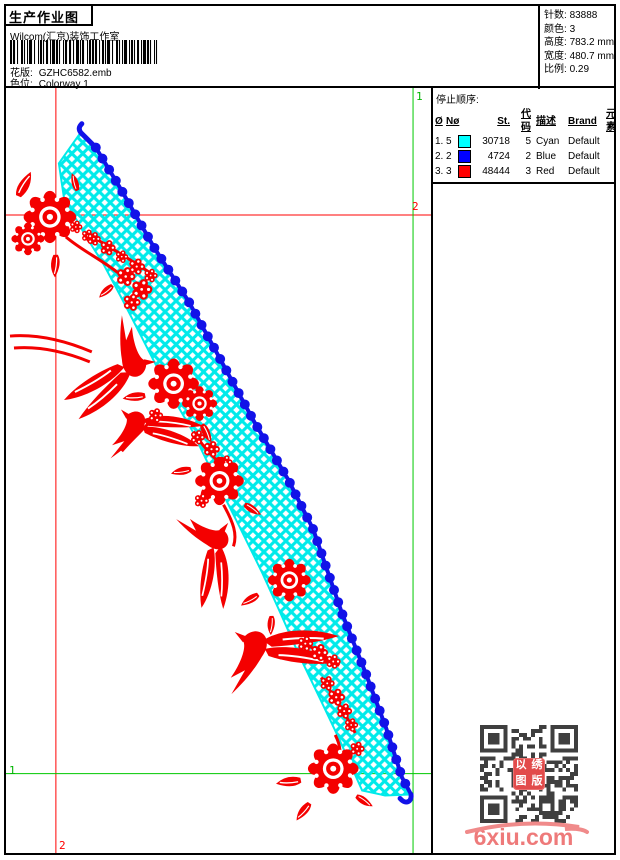  I want to click on end-marker-label-bottom: 2, so click(62, 845).